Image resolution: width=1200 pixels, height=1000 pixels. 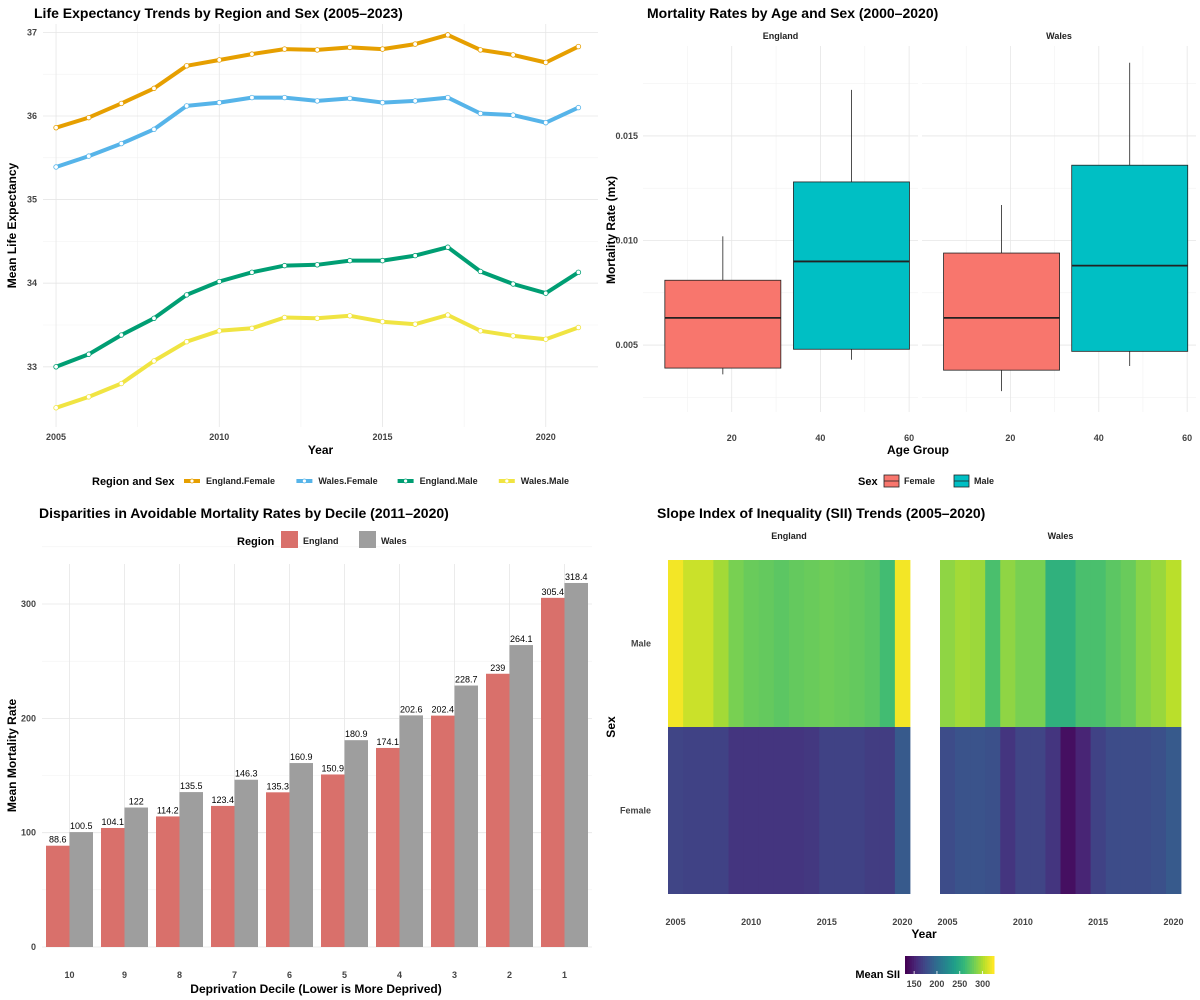 What do you see at coordinates (552, 592) in the screenshot?
I see `bar-value-label: 305.4` at bounding box center [552, 592].